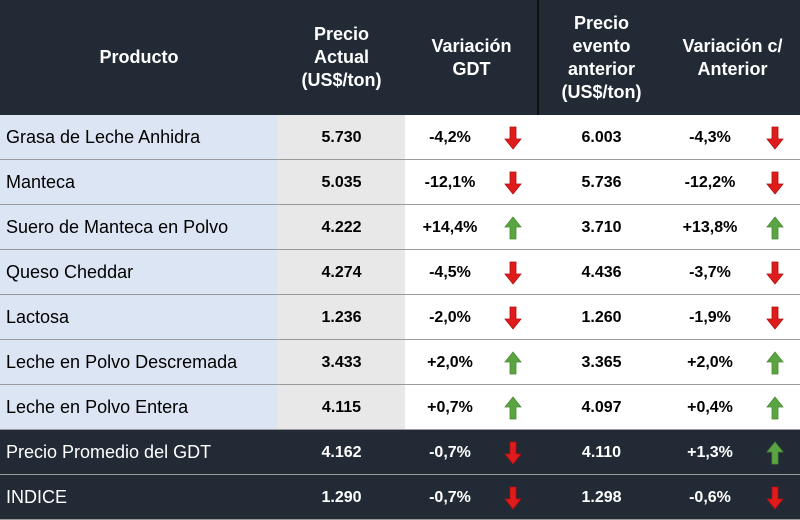  Describe the element at coordinates (341, 362) in the screenshot. I see `price-cell: 3.433` at that location.